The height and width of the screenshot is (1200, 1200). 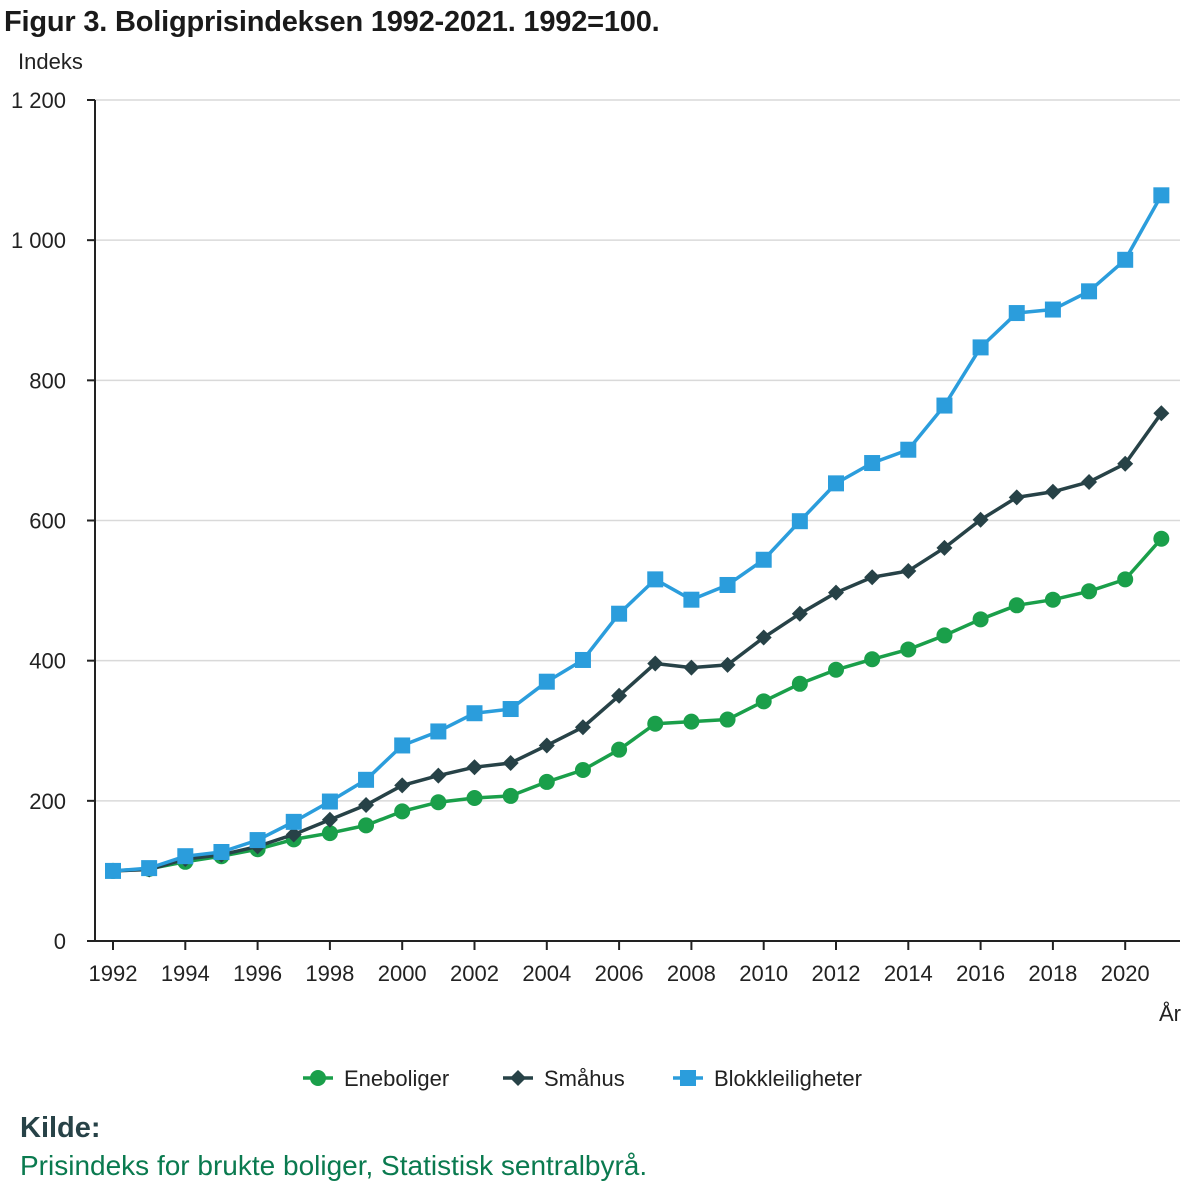 I want to click on y-tick-label: 600, so click(x=47, y=521).